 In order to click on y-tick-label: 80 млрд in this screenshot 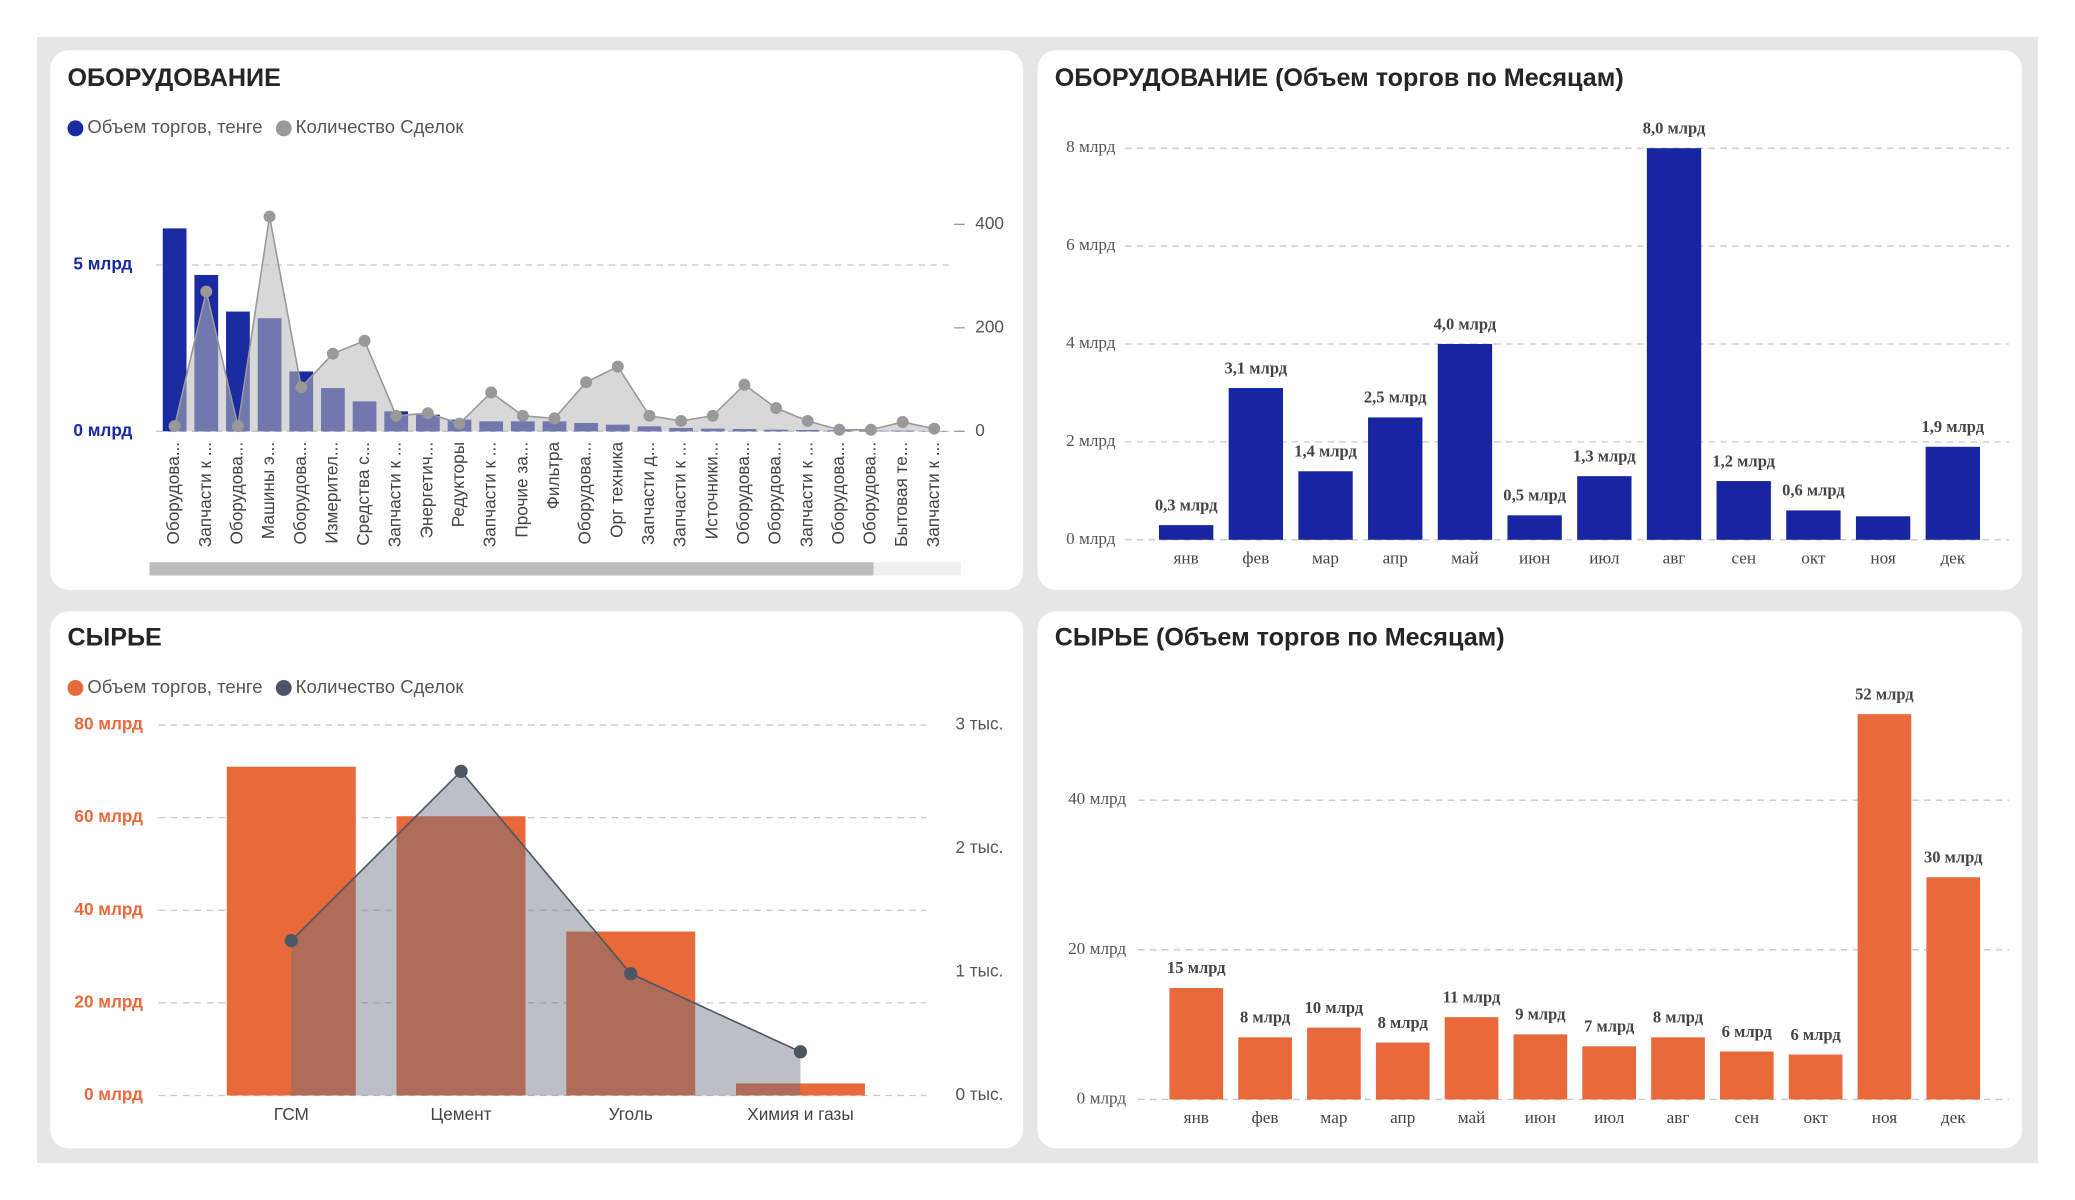, I will do `click(108, 724)`.